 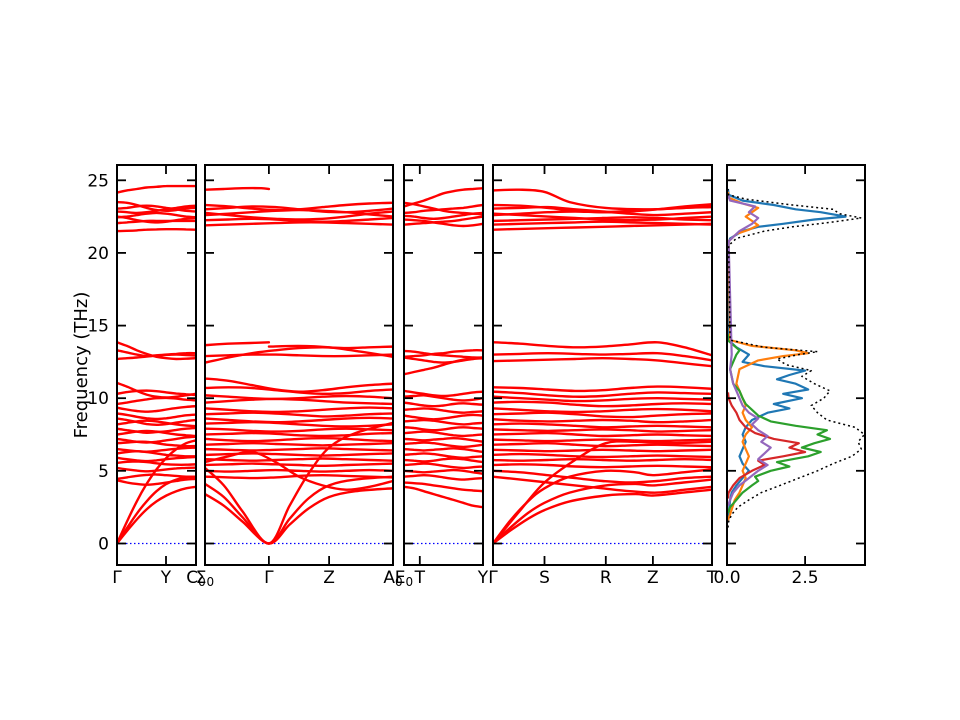 I want to click on dos-panel: 0.0 2.5, so click(x=789, y=376).